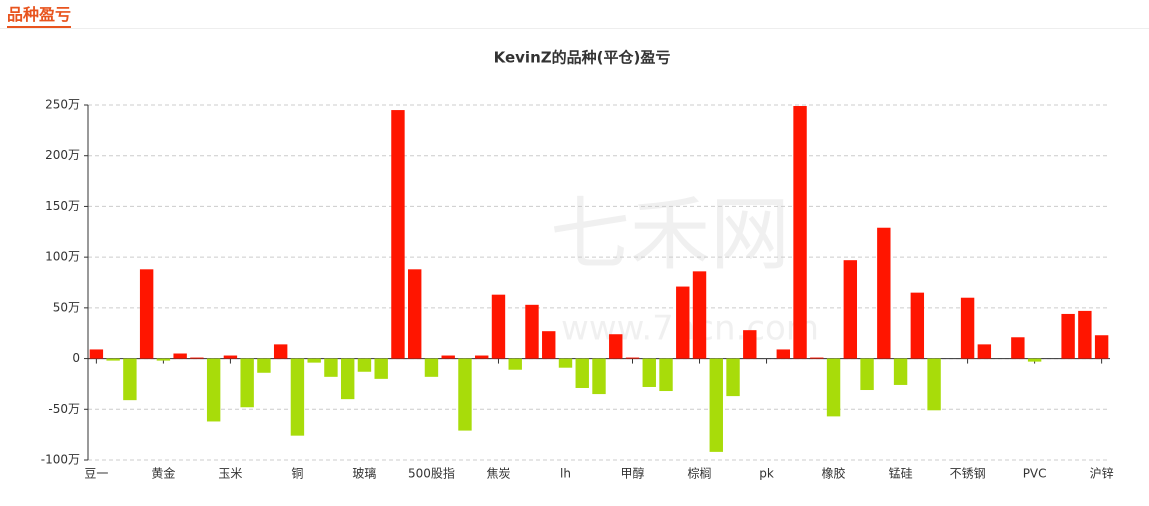 The width and height of the screenshot is (1149, 506). What do you see at coordinates (834, 473) in the screenshot?
I see `x-tick-label: 橡胶` at bounding box center [834, 473].